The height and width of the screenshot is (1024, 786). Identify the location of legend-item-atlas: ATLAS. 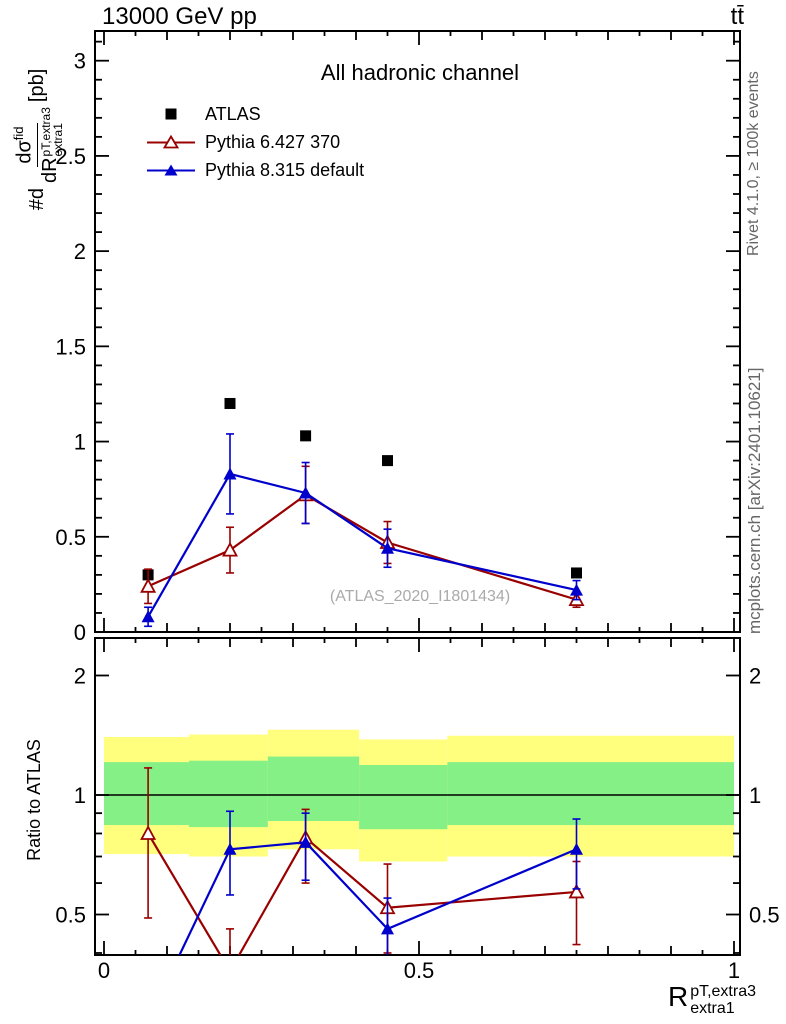
(255, 114).